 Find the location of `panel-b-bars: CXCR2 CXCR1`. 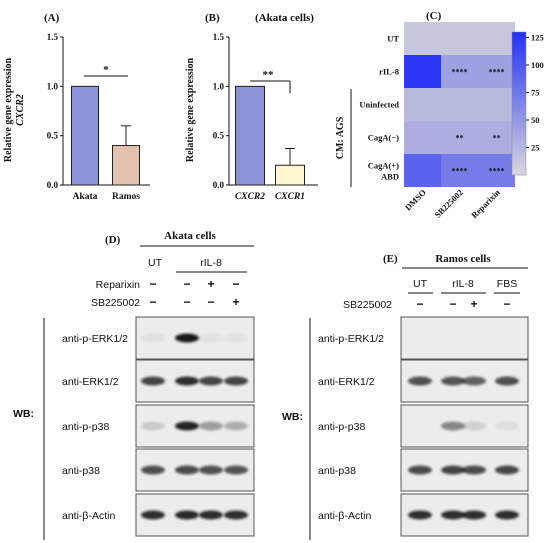

panel-b-bars: CXCR2 CXCR1 is located at coordinates (270, 143).